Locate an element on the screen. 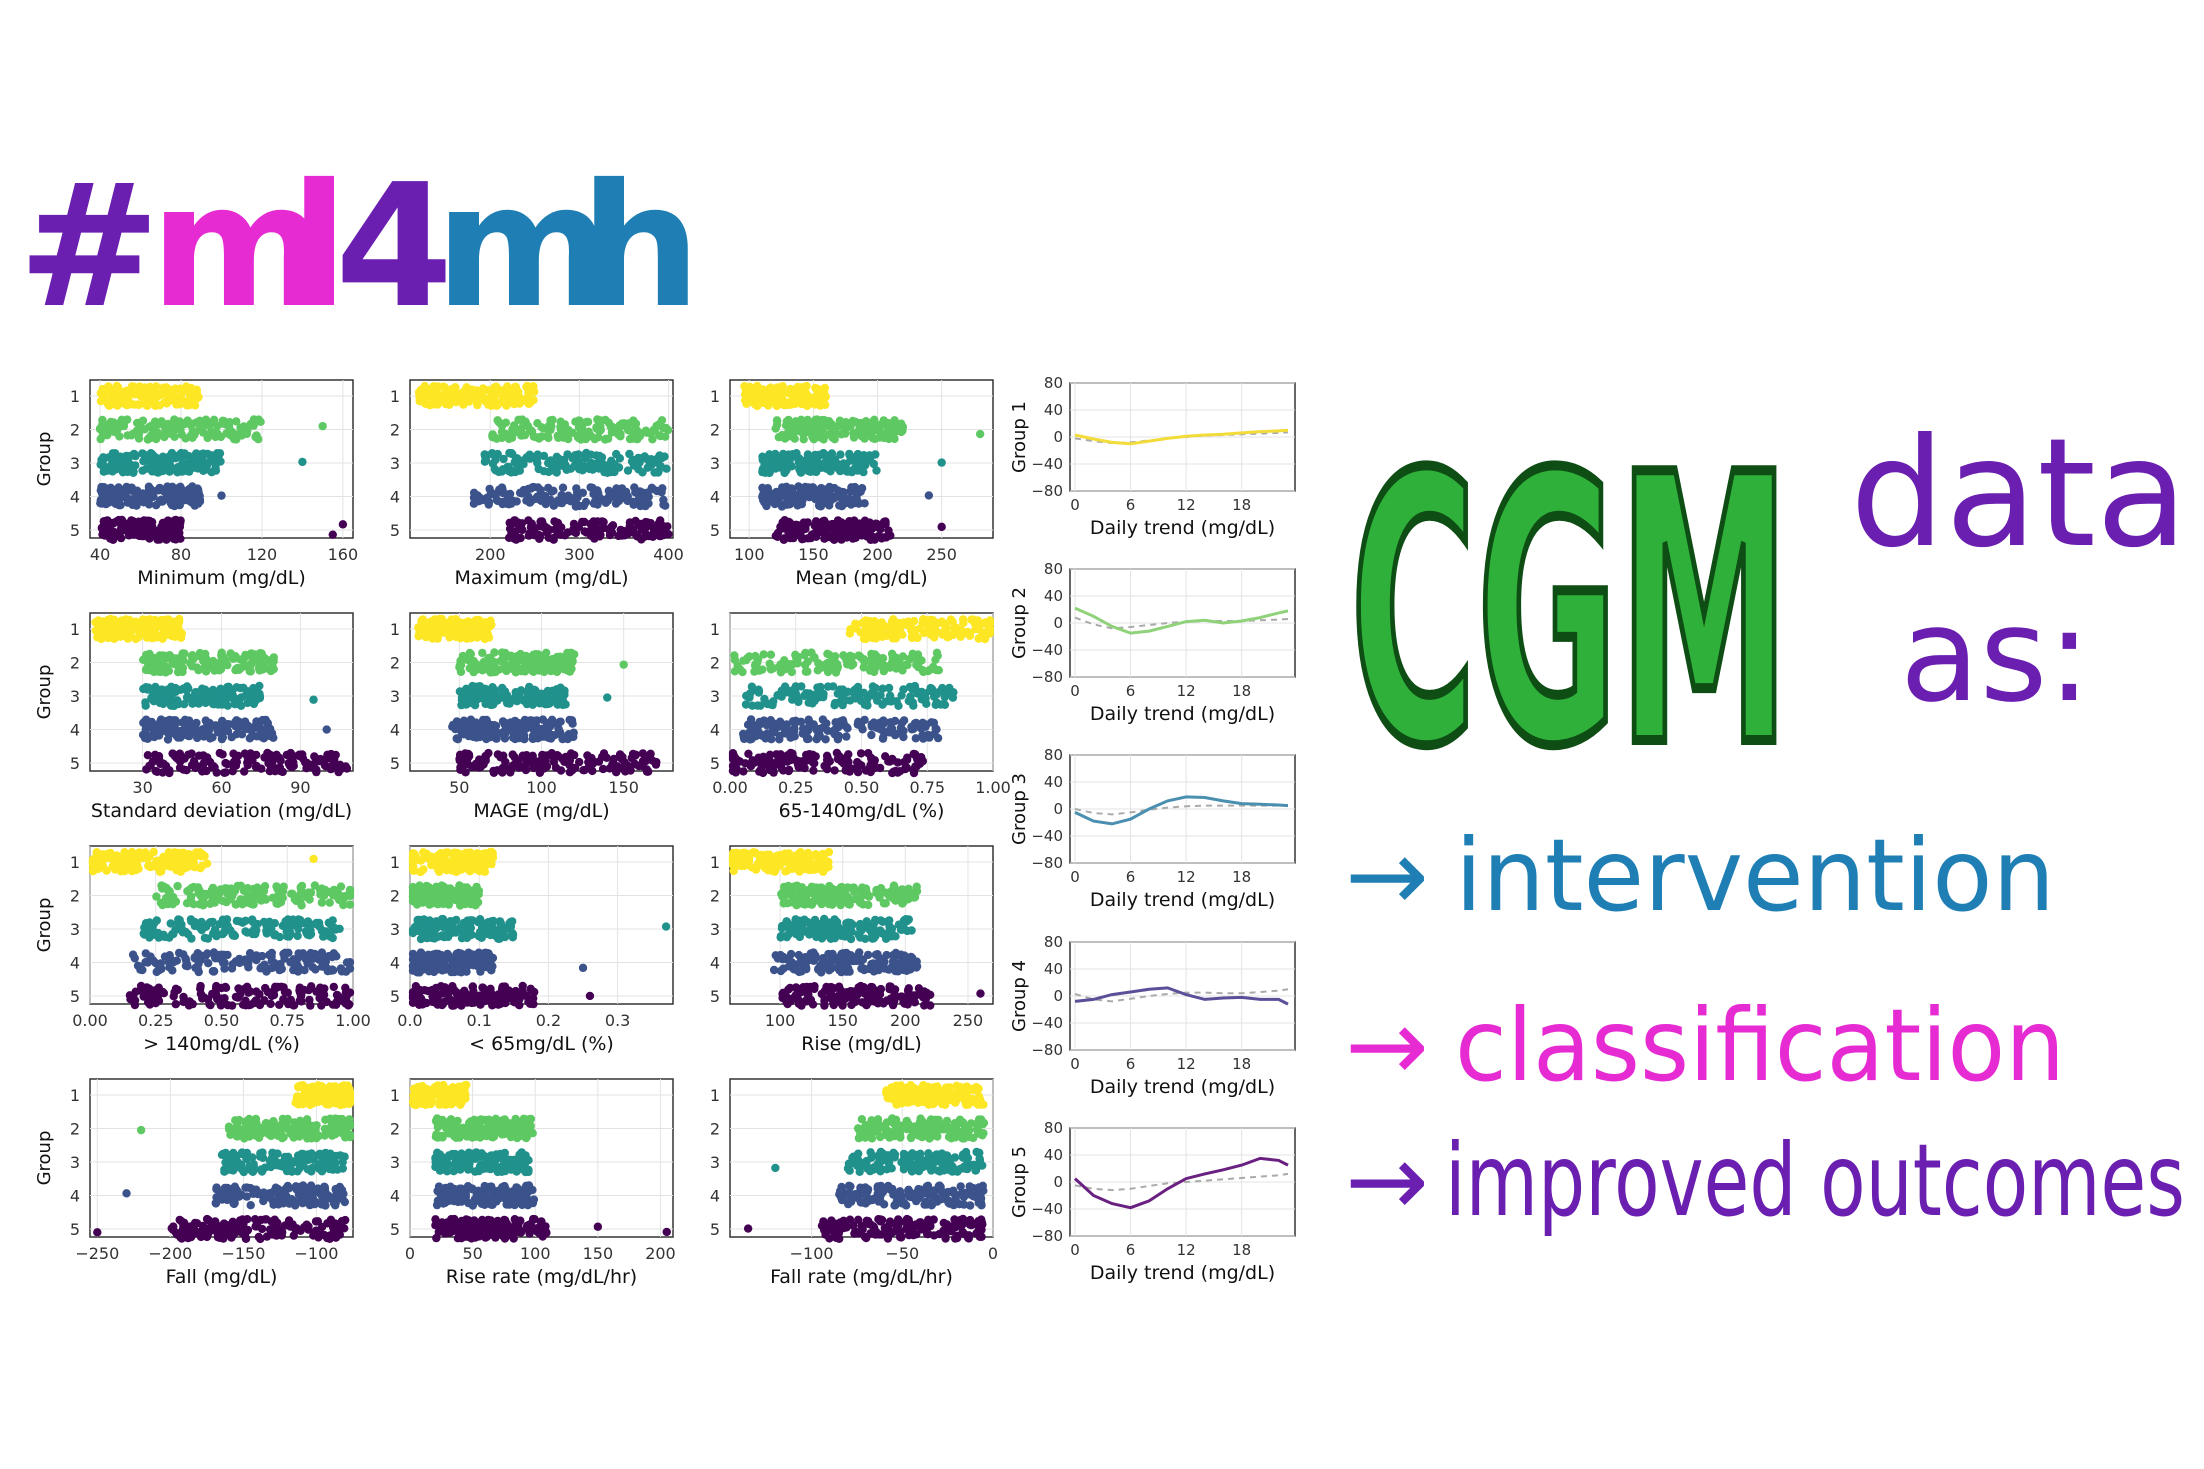 Image resolution: width=2204 pixels, height=1469 pixels. y-axis-label: Group is located at coordinates (44, 692).